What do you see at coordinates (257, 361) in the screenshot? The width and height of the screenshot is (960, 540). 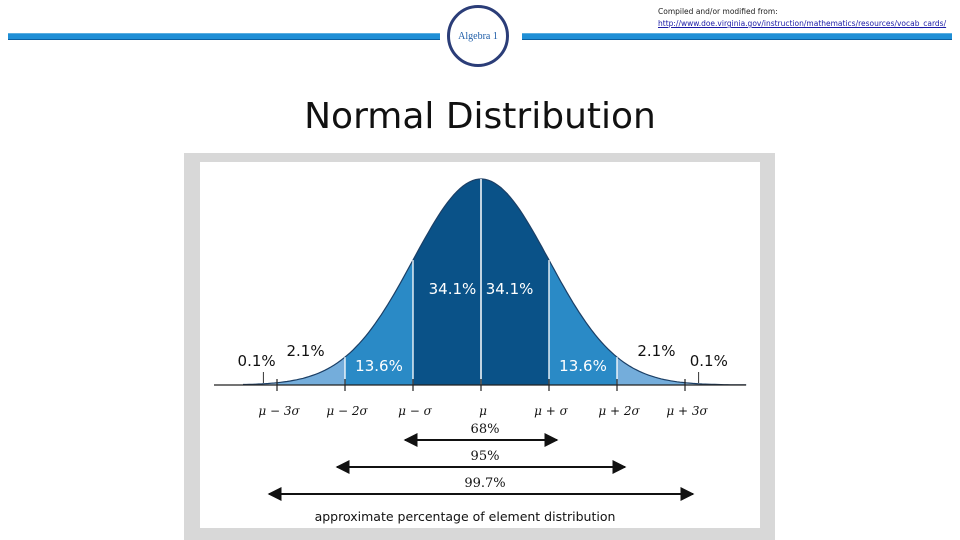 I see `tail-label-left: 0.1%` at bounding box center [257, 361].